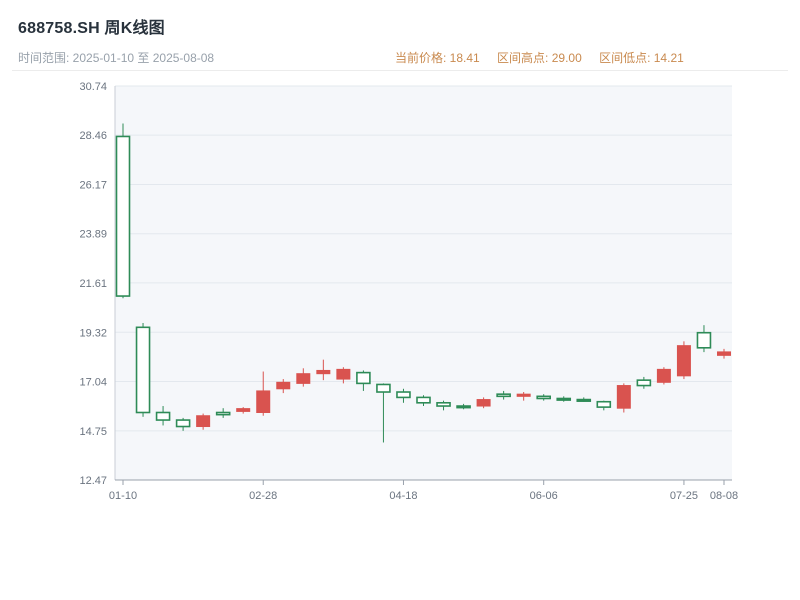  Describe the element at coordinates (437, 58) in the screenshot. I see `current-price-label: 当前价格: 18.41` at that location.